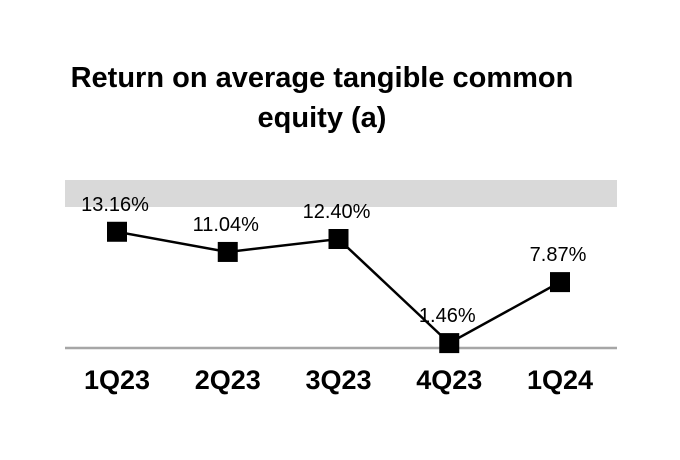 The image size is (680, 460). I want to click on x-axis-tick-labels: 1Q23 2Q23 3Q23 4Q23 1Q24, so click(338, 380).